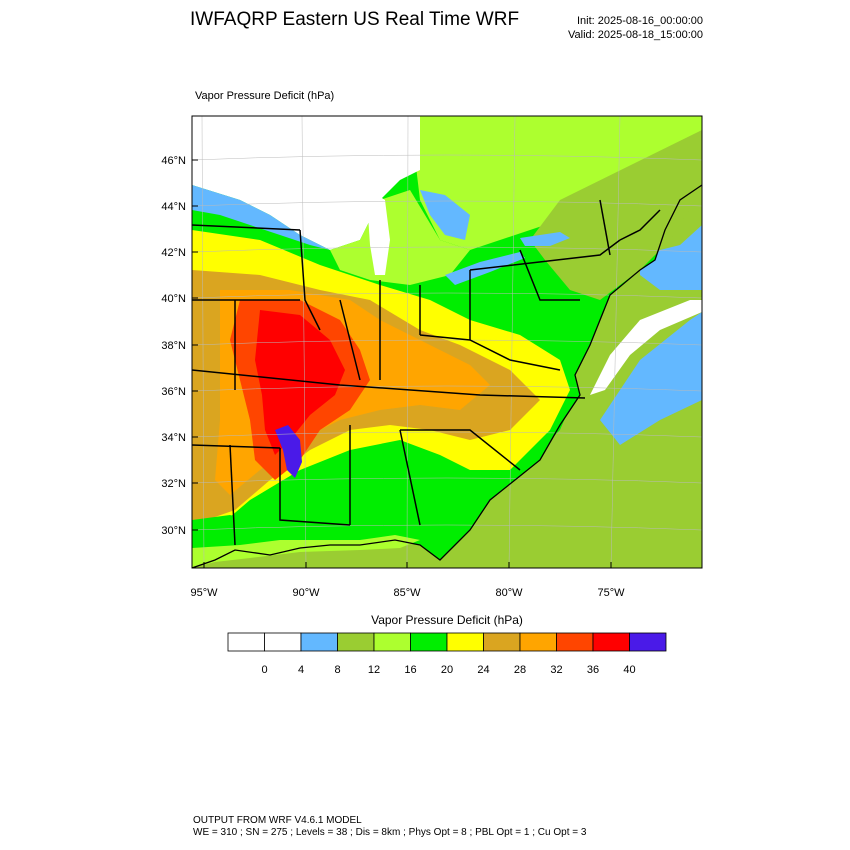 This screenshot has height=850, width=850. I want to click on colorbar-title: Vapor Pressure Deficit (hPa), so click(447, 620).